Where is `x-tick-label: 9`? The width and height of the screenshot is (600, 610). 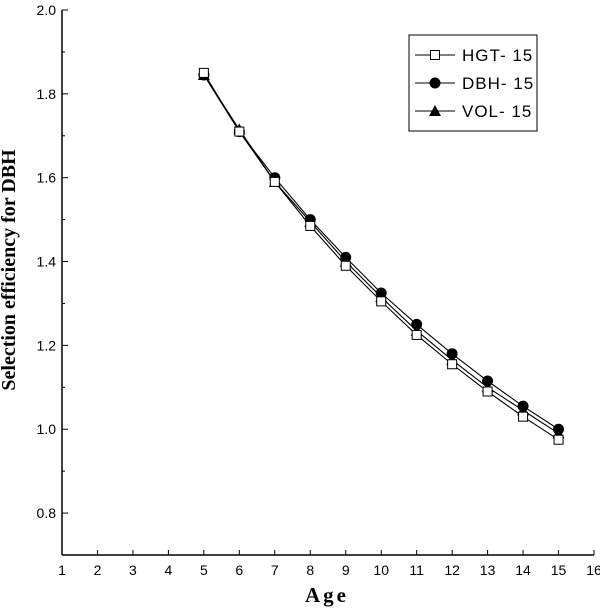 x-tick-label: 9 is located at coordinates (346, 570).